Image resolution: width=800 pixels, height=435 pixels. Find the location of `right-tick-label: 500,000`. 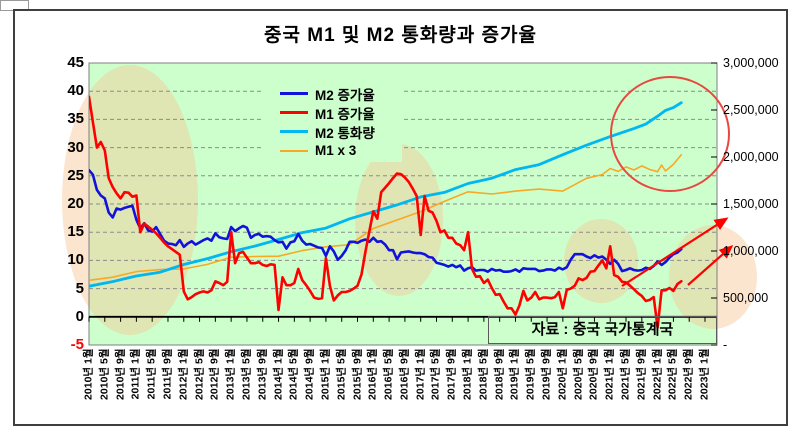

right-tick-label: 500,000 is located at coordinates (746, 298).